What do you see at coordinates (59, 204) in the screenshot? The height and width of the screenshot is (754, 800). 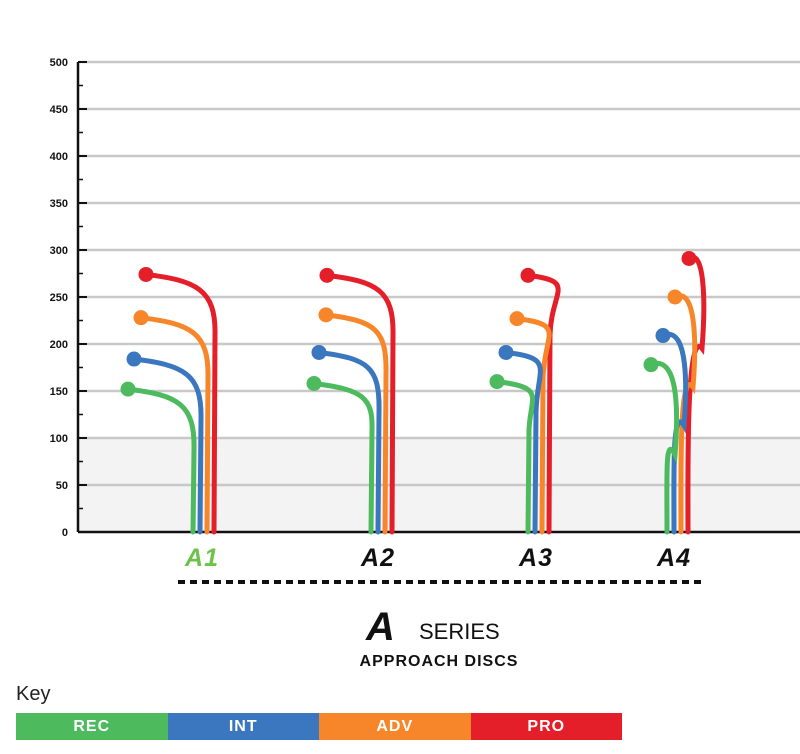 I see `y-tick-label: 350` at bounding box center [59, 204].